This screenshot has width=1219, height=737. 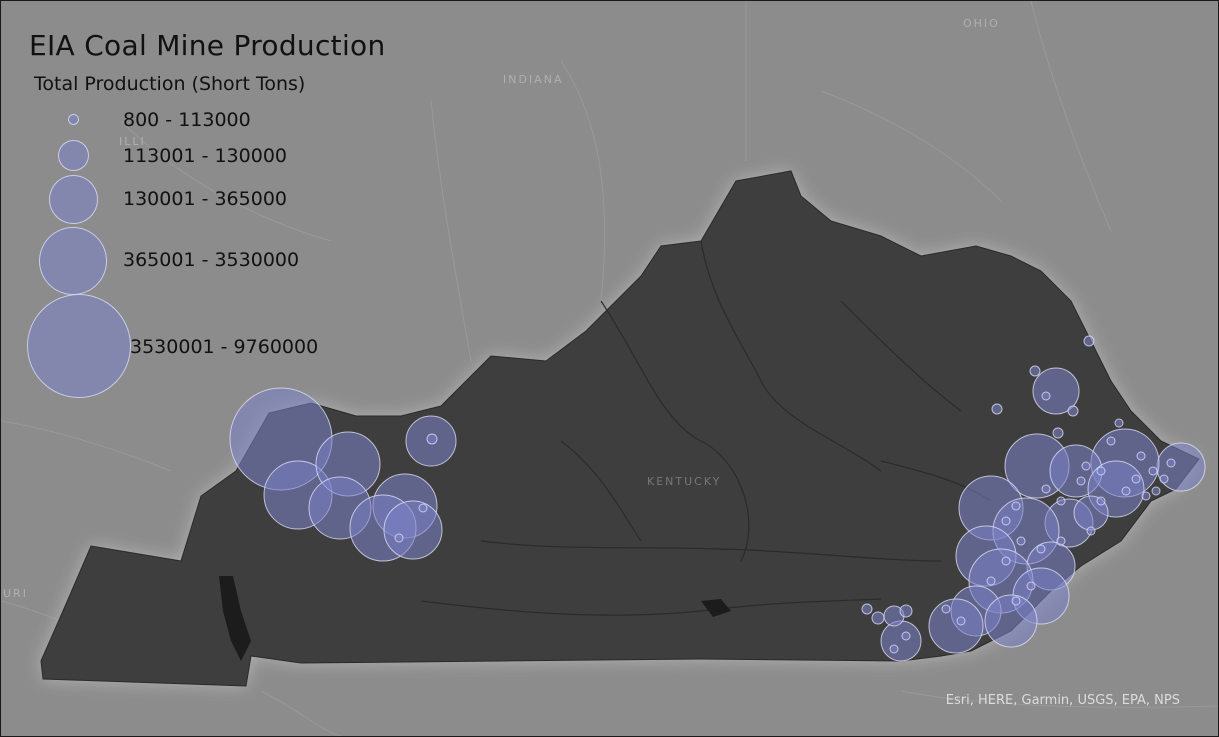 I want to click on legend-class-label: 130001 - 365000, so click(x=205, y=199).